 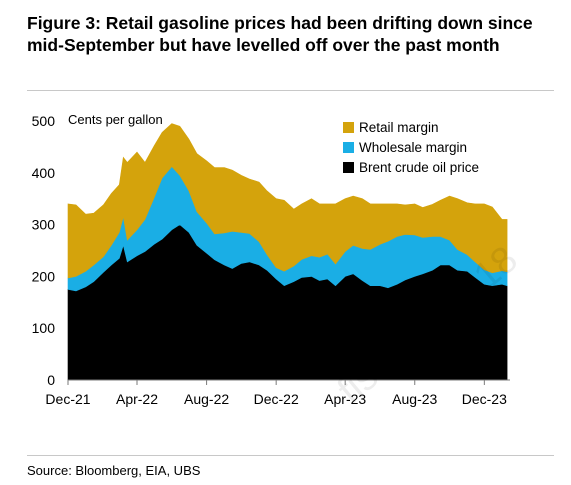 What do you see at coordinates (44, 173) in the screenshot?
I see `y-tick-label: 400` at bounding box center [44, 173].